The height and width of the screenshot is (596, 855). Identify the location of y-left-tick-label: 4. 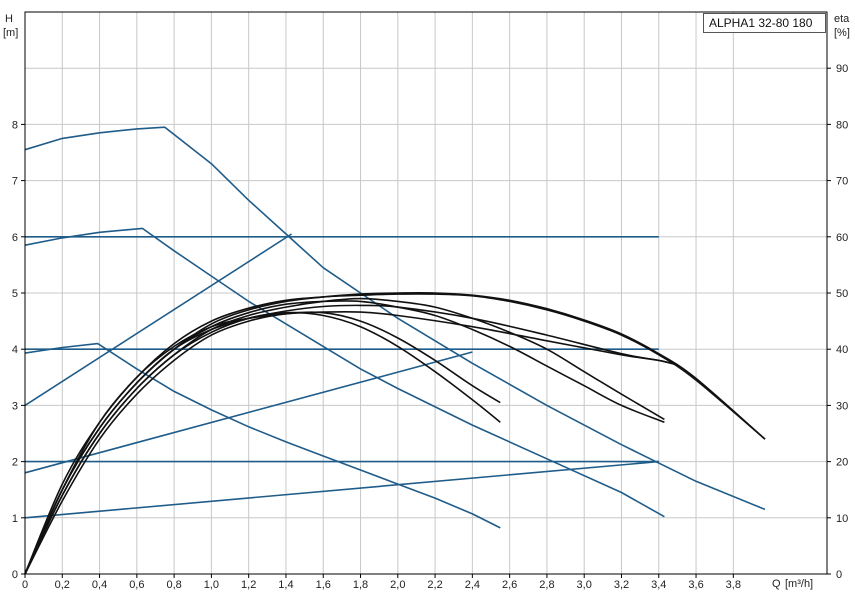
(15, 350).